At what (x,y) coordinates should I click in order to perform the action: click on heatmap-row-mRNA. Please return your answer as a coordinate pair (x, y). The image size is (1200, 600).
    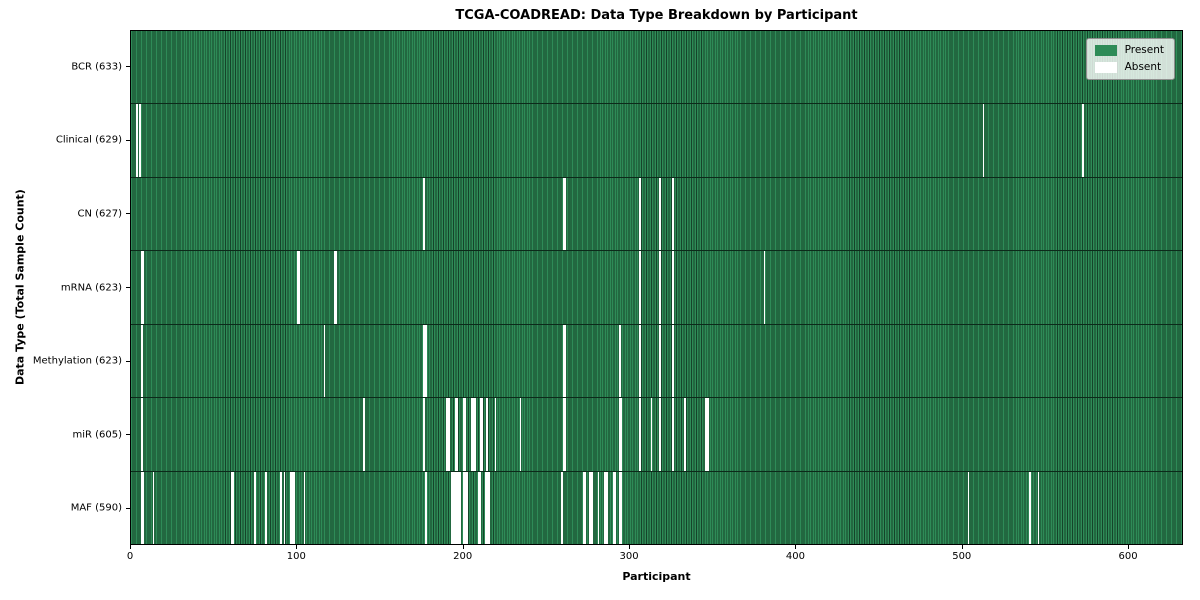
    Looking at the image, I should click on (656, 288).